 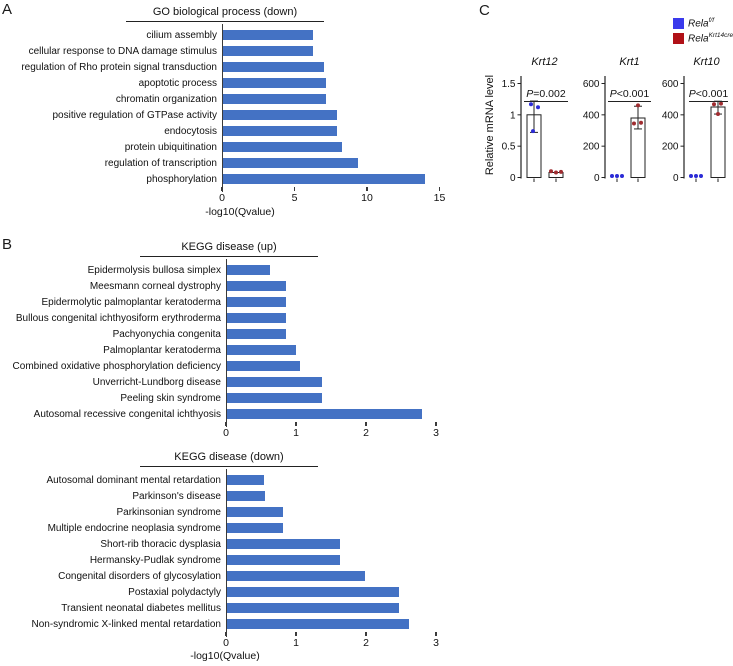 What do you see at coordinates (296, 433) in the screenshot?
I see `x-axis-tick-label: 1` at bounding box center [296, 433].